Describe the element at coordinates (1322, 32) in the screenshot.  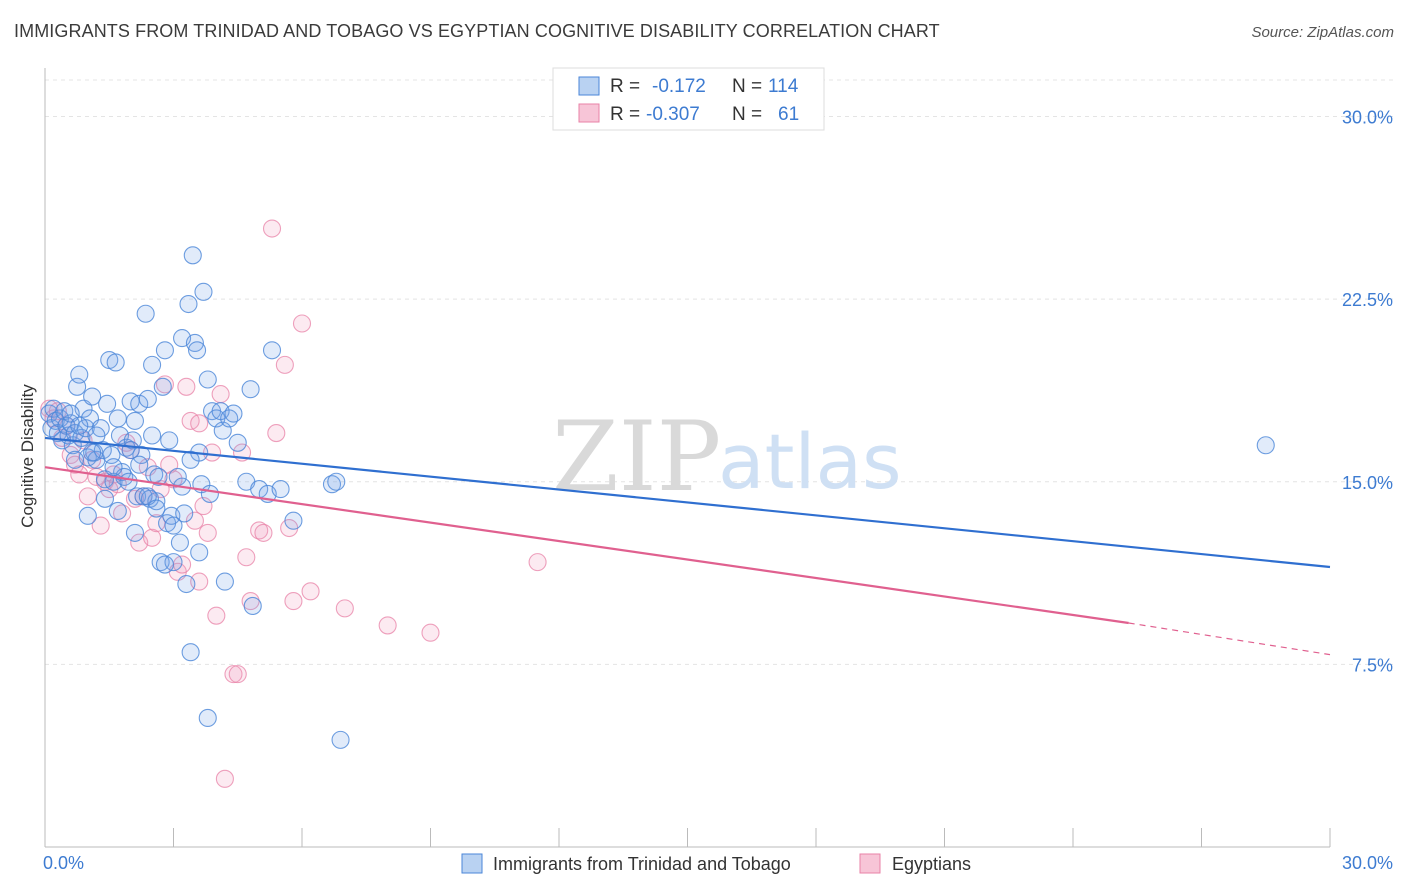
I see `source-label: Source: ZipAtlas.com` at that location.